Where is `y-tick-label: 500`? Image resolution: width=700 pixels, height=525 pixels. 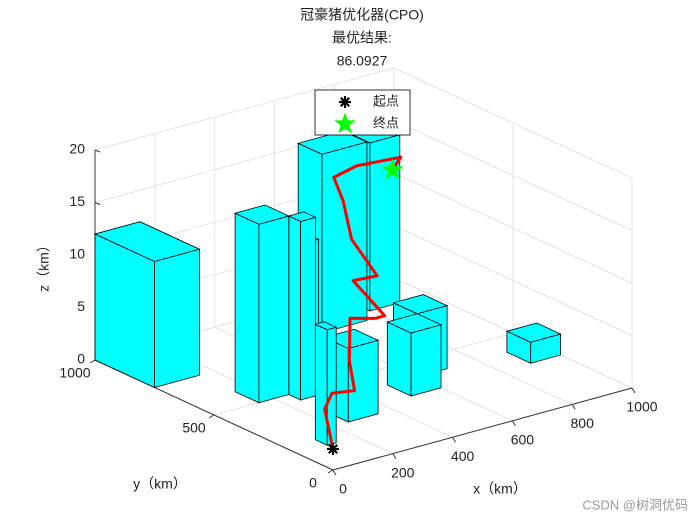 y-tick-label: 500 is located at coordinates (194, 428).